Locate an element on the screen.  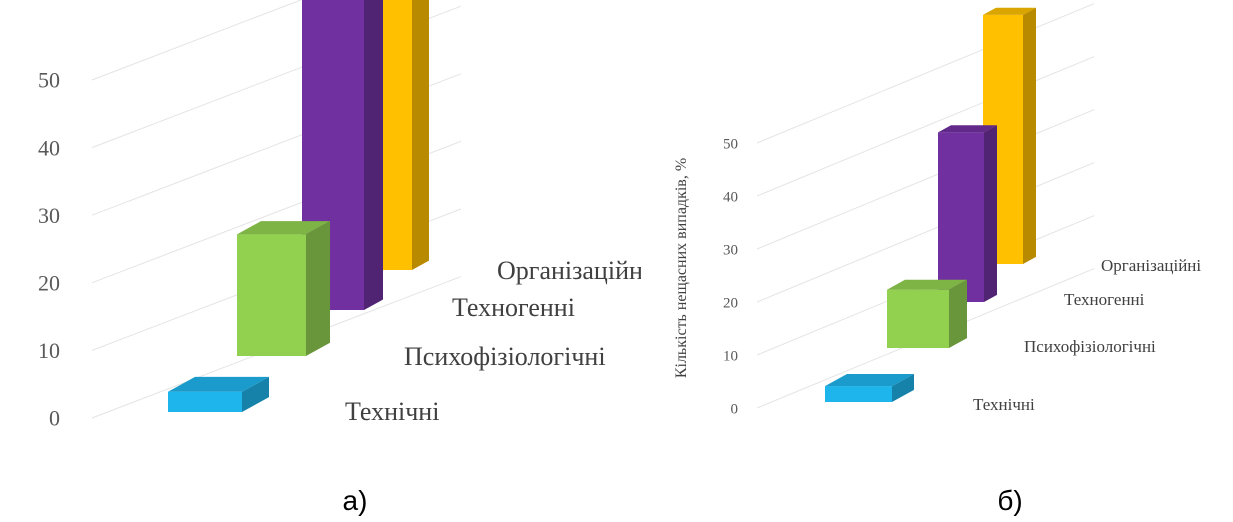
y-tick-label-a-10: 10 is located at coordinates (49, 350).